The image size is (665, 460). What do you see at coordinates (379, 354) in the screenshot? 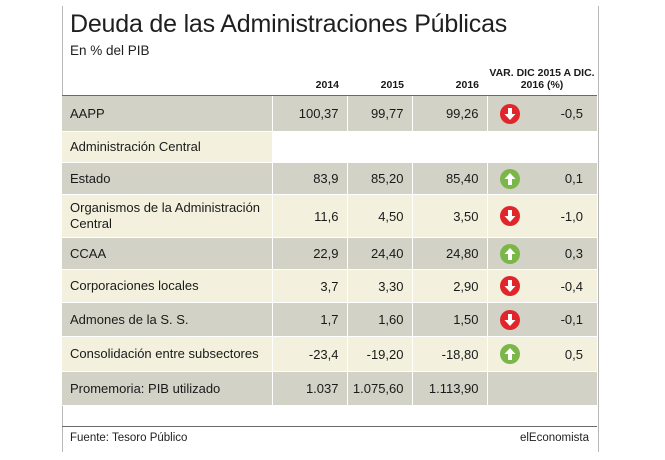
I see `value-2015: -19,20` at bounding box center [379, 354].